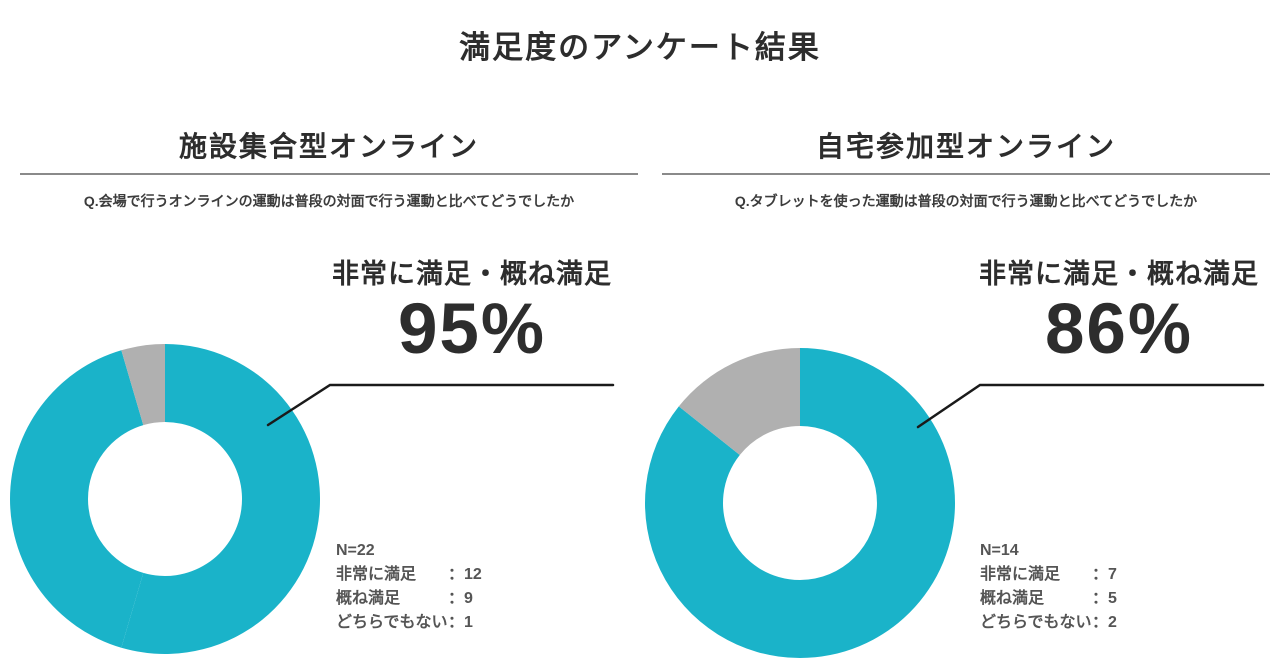 Image resolution: width=1280 pixels, height=670 pixels. What do you see at coordinates (1119, 329) in the screenshot?
I see `callout-percentage: 86%` at bounding box center [1119, 329].